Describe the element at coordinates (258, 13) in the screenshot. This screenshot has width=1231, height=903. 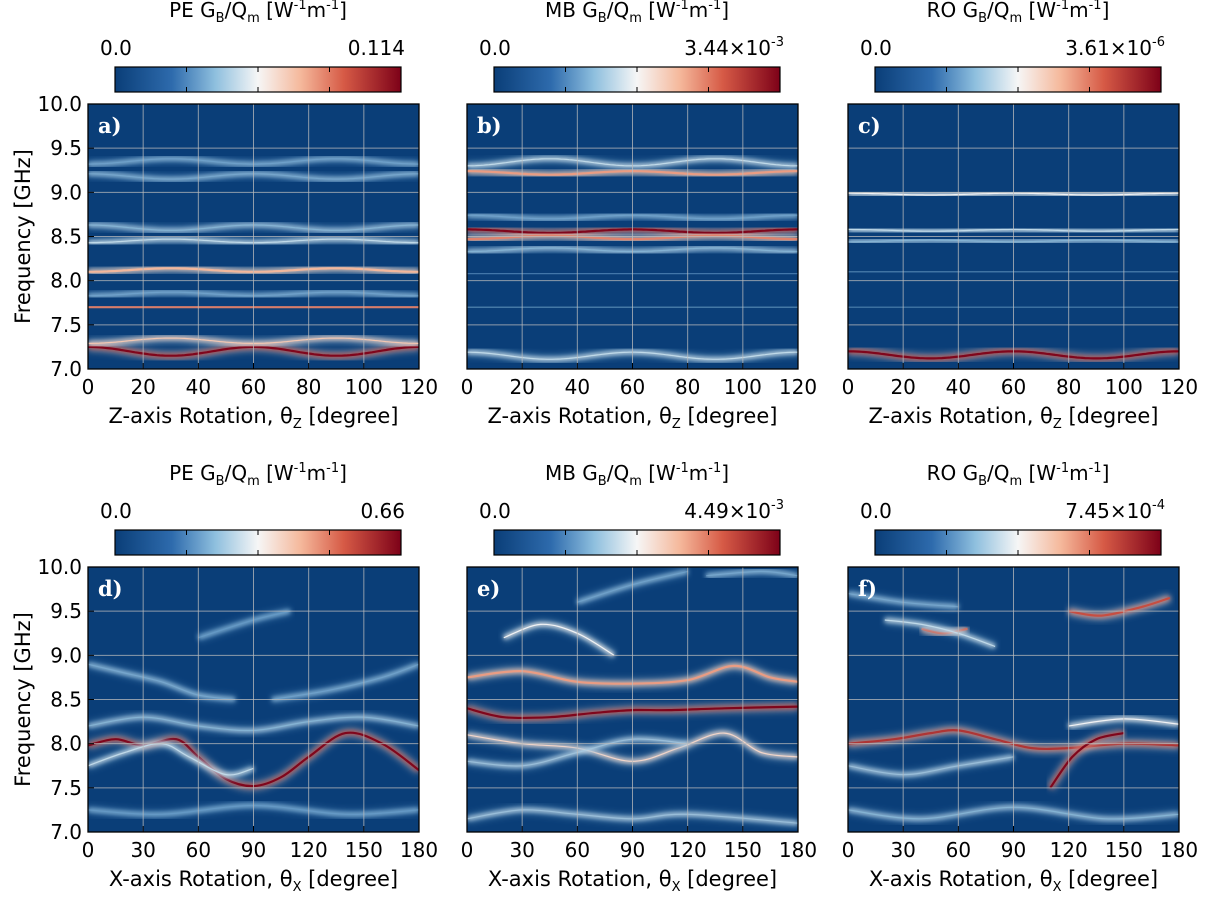
I see `colorbar-title: PE GB/Qm [W-1m-1]` at that location.